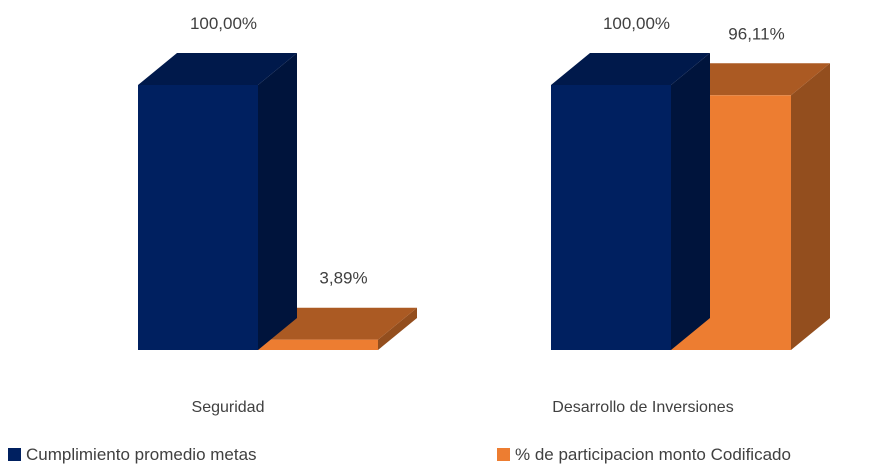 Image resolution: width=872 pixels, height=465 pixels. I want to click on category-label-desarrollo-de-inversiones: Desarrollo de Inversiones, so click(642, 407).